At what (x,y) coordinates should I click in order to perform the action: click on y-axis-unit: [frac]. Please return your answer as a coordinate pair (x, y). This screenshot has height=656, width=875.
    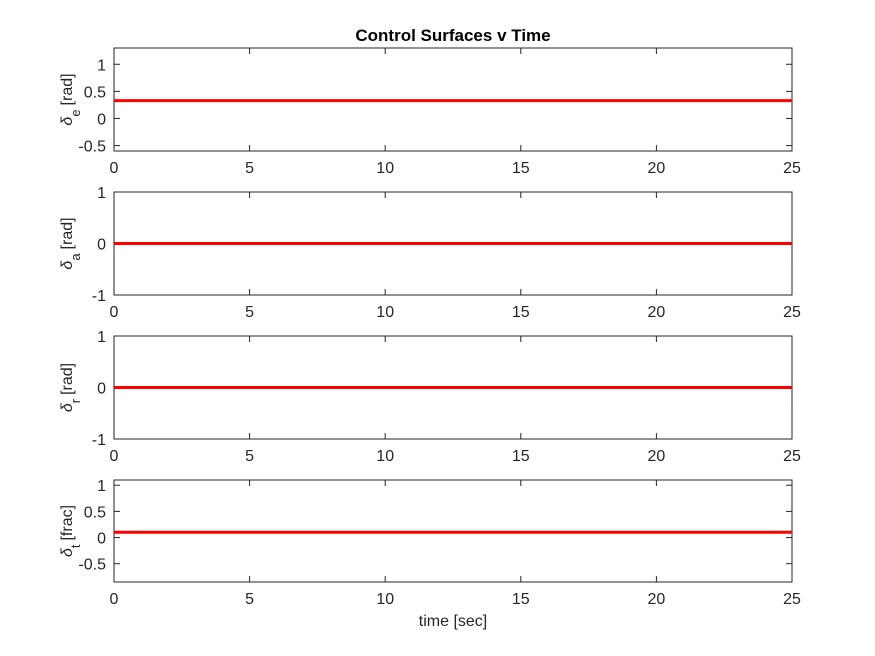
    Looking at the image, I should click on (67, 523).